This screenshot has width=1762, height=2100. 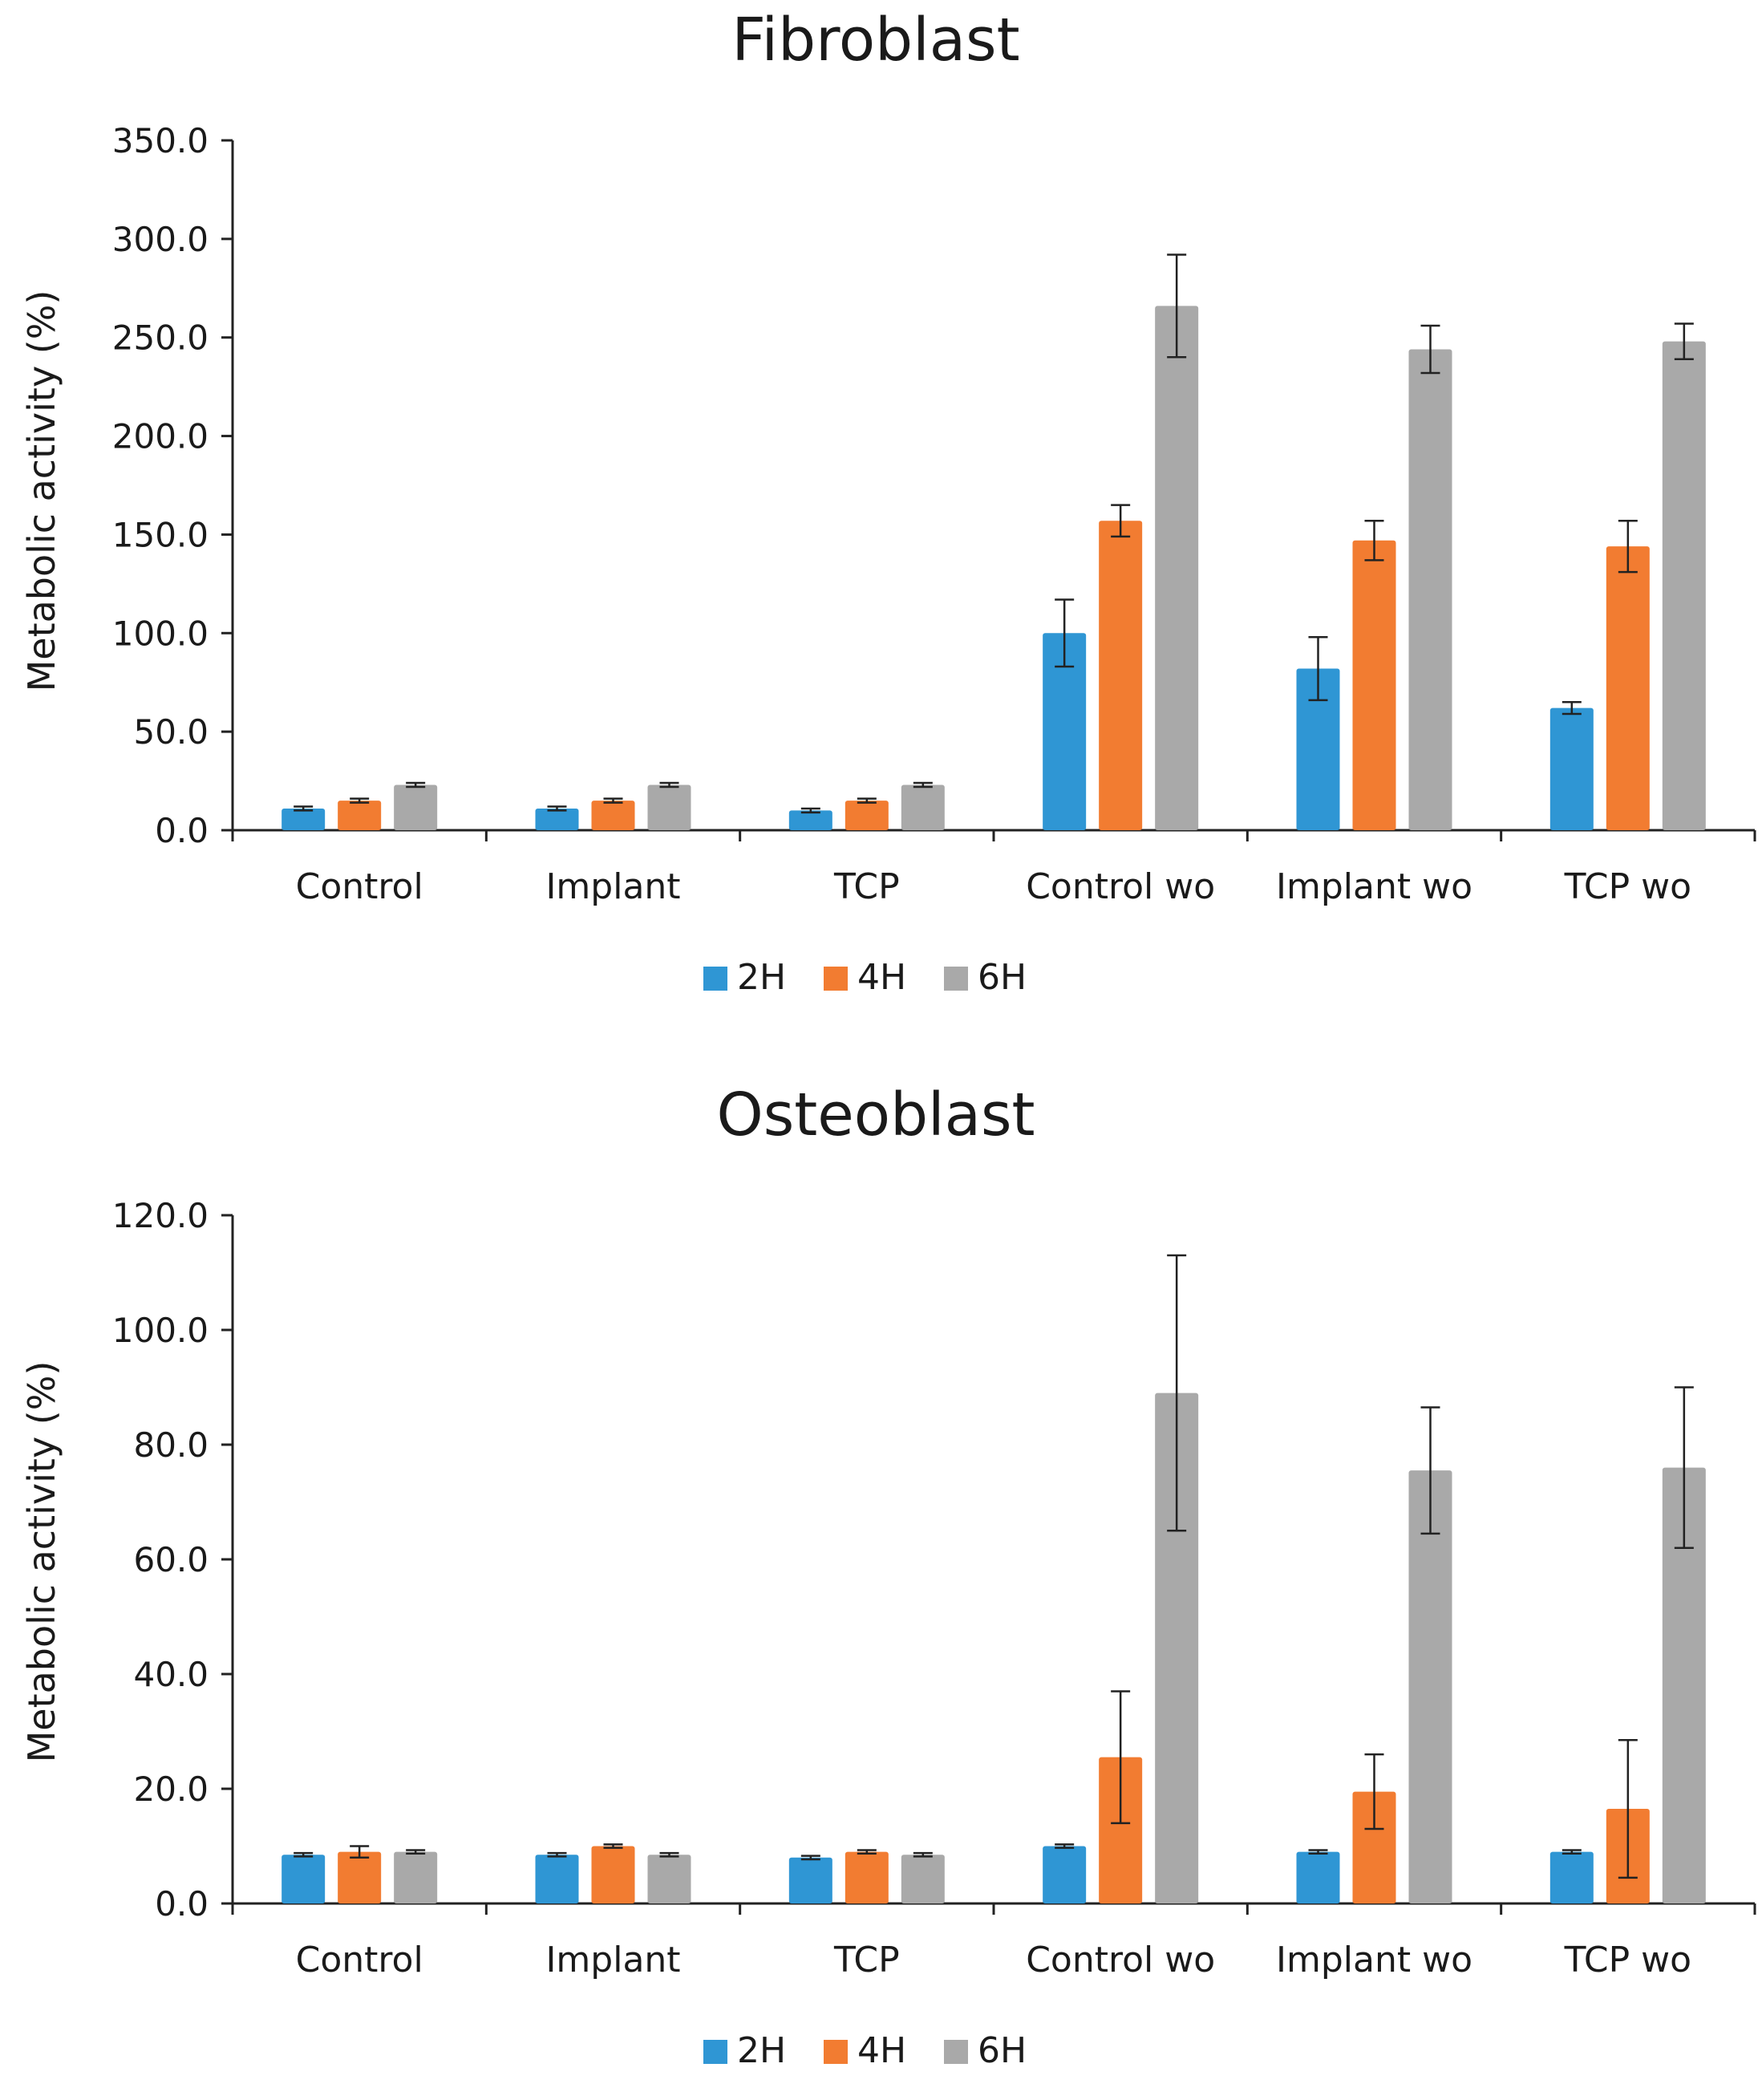 What do you see at coordinates (161, 239) in the screenshot?
I see `y-tick-label: 300.0` at bounding box center [161, 239].